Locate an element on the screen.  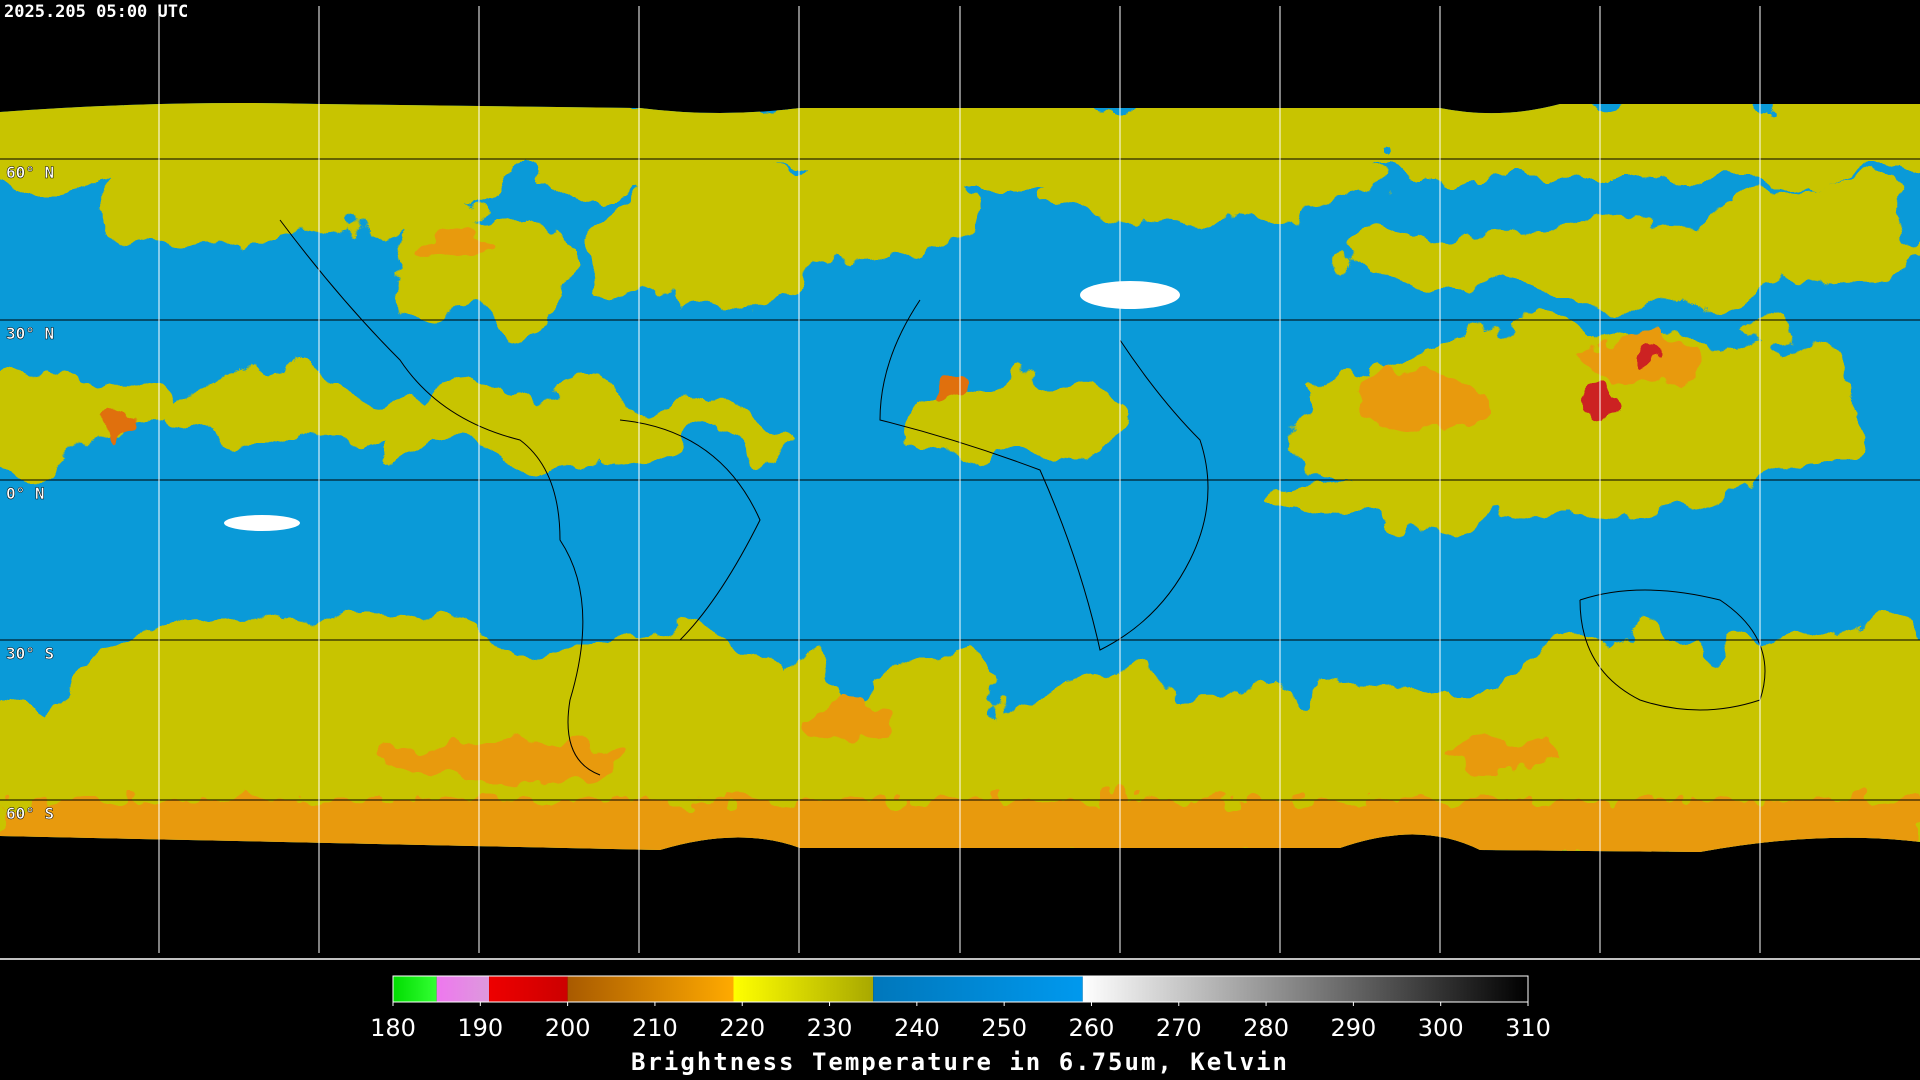
colorbar-tick-label: 200 is located at coordinates (568, 1028).